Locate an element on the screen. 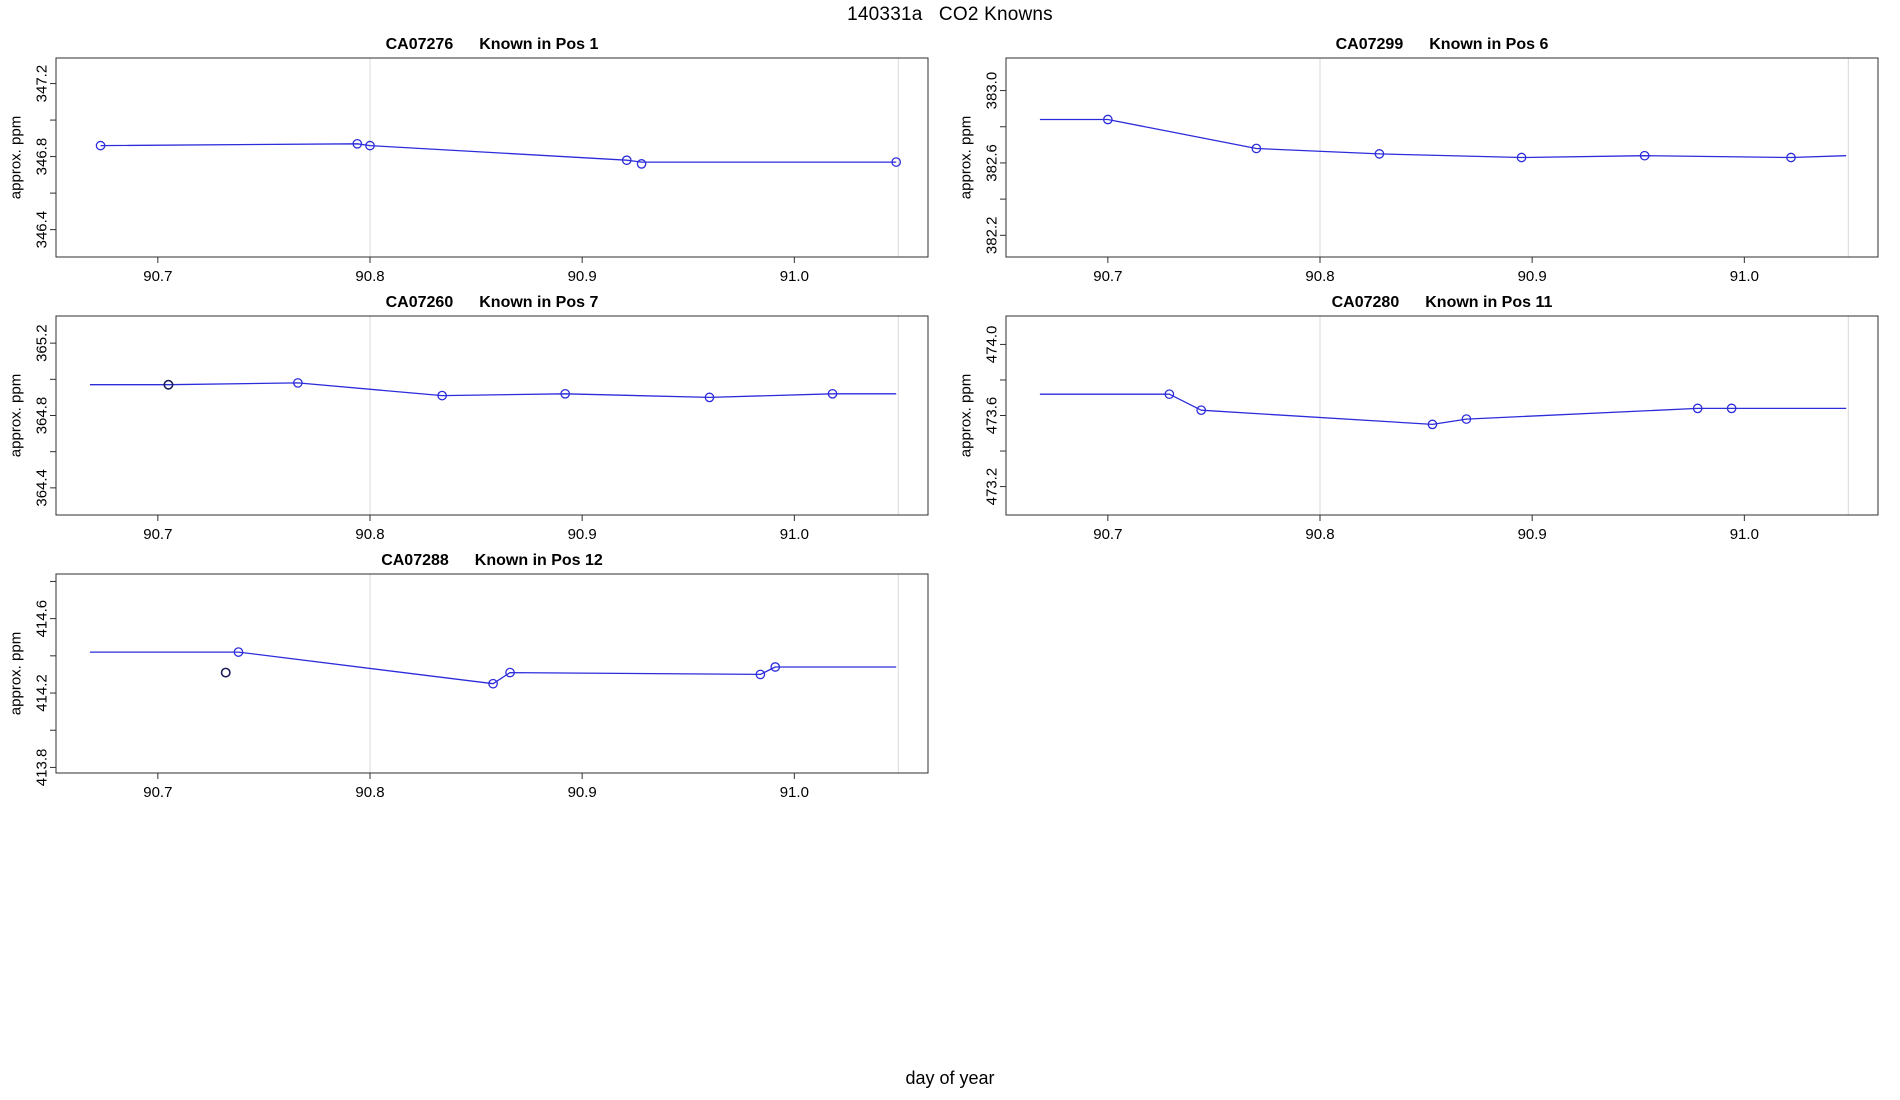 This screenshot has height=1100, width=1900. panel-title: CA07280 Known in Pos 11 is located at coordinates (1442, 303).